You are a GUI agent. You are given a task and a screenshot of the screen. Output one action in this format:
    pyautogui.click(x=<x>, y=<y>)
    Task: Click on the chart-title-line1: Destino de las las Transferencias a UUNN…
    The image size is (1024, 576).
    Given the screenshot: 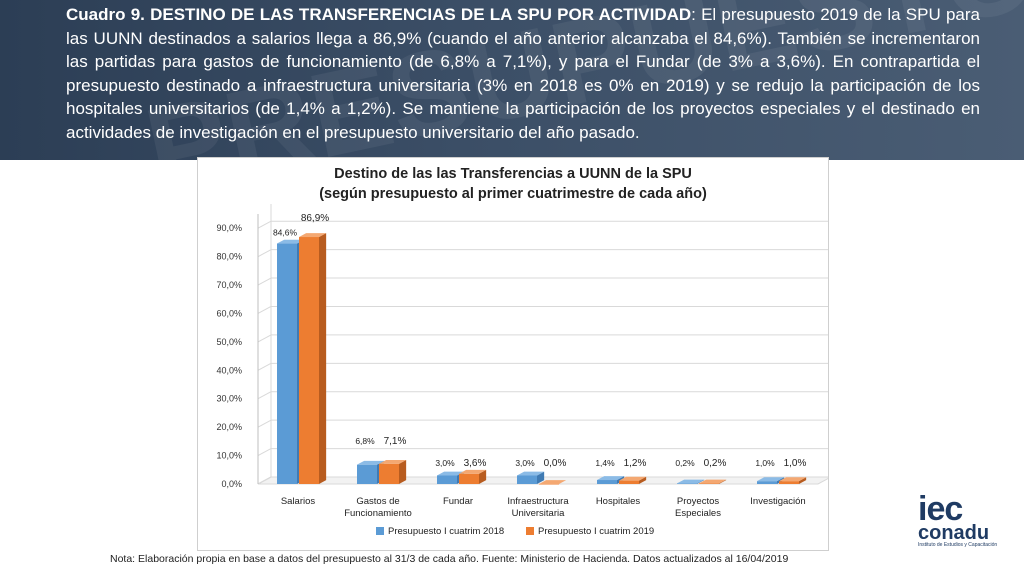 What is the action you would take?
    pyautogui.click(x=513, y=174)
    